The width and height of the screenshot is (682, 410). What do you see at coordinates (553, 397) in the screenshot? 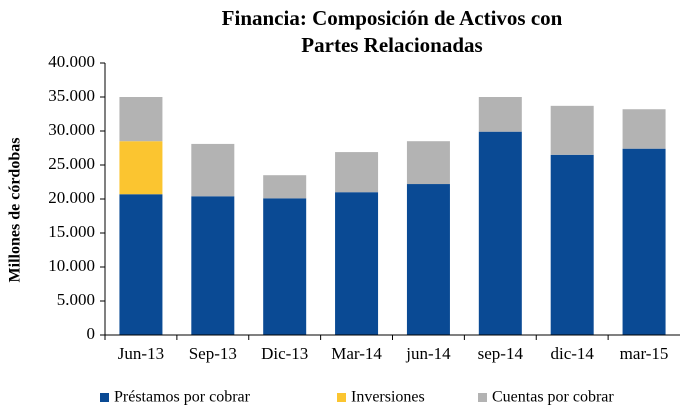
I see `legend-label: Cuentas por cobrar` at bounding box center [553, 397].